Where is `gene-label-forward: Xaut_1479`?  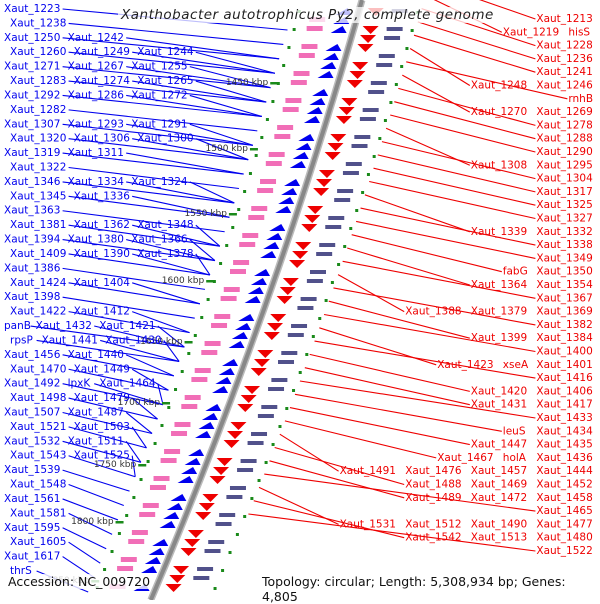 gene-label-forward: Xaut_1479 is located at coordinates (102, 398).